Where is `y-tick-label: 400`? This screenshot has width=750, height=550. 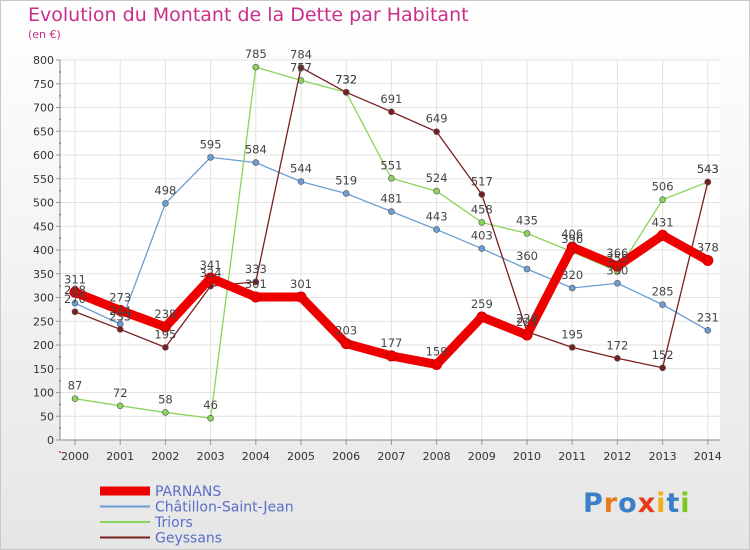 y-tick-label: 400 is located at coordinates (43, 250).